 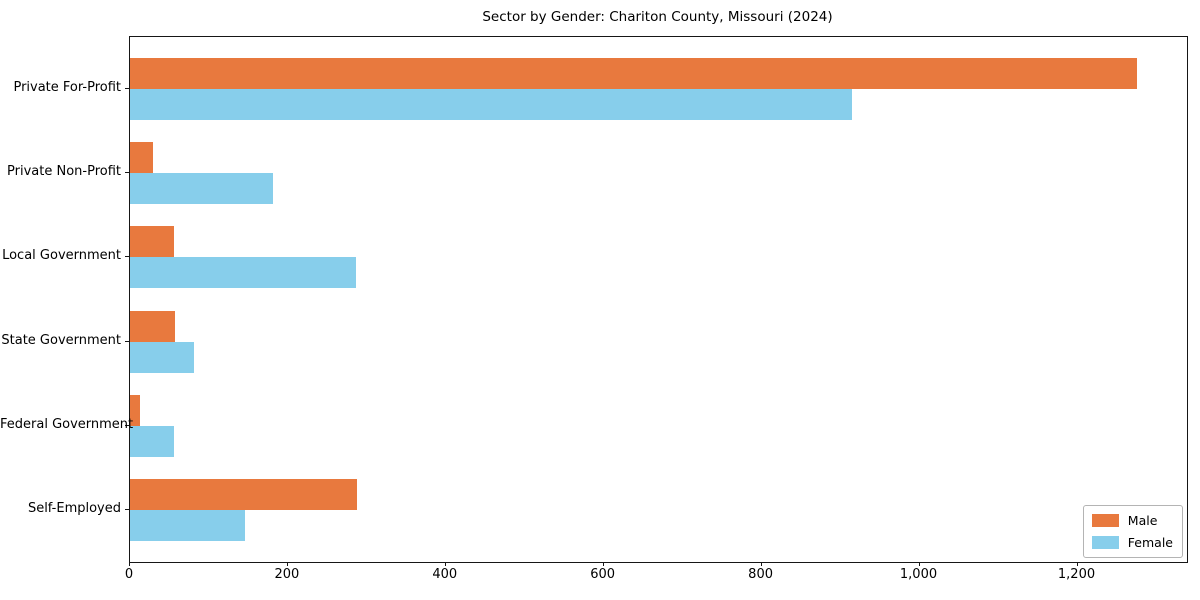 I want to click on legend-entry-female: Female, so click(x=1132, y=542).